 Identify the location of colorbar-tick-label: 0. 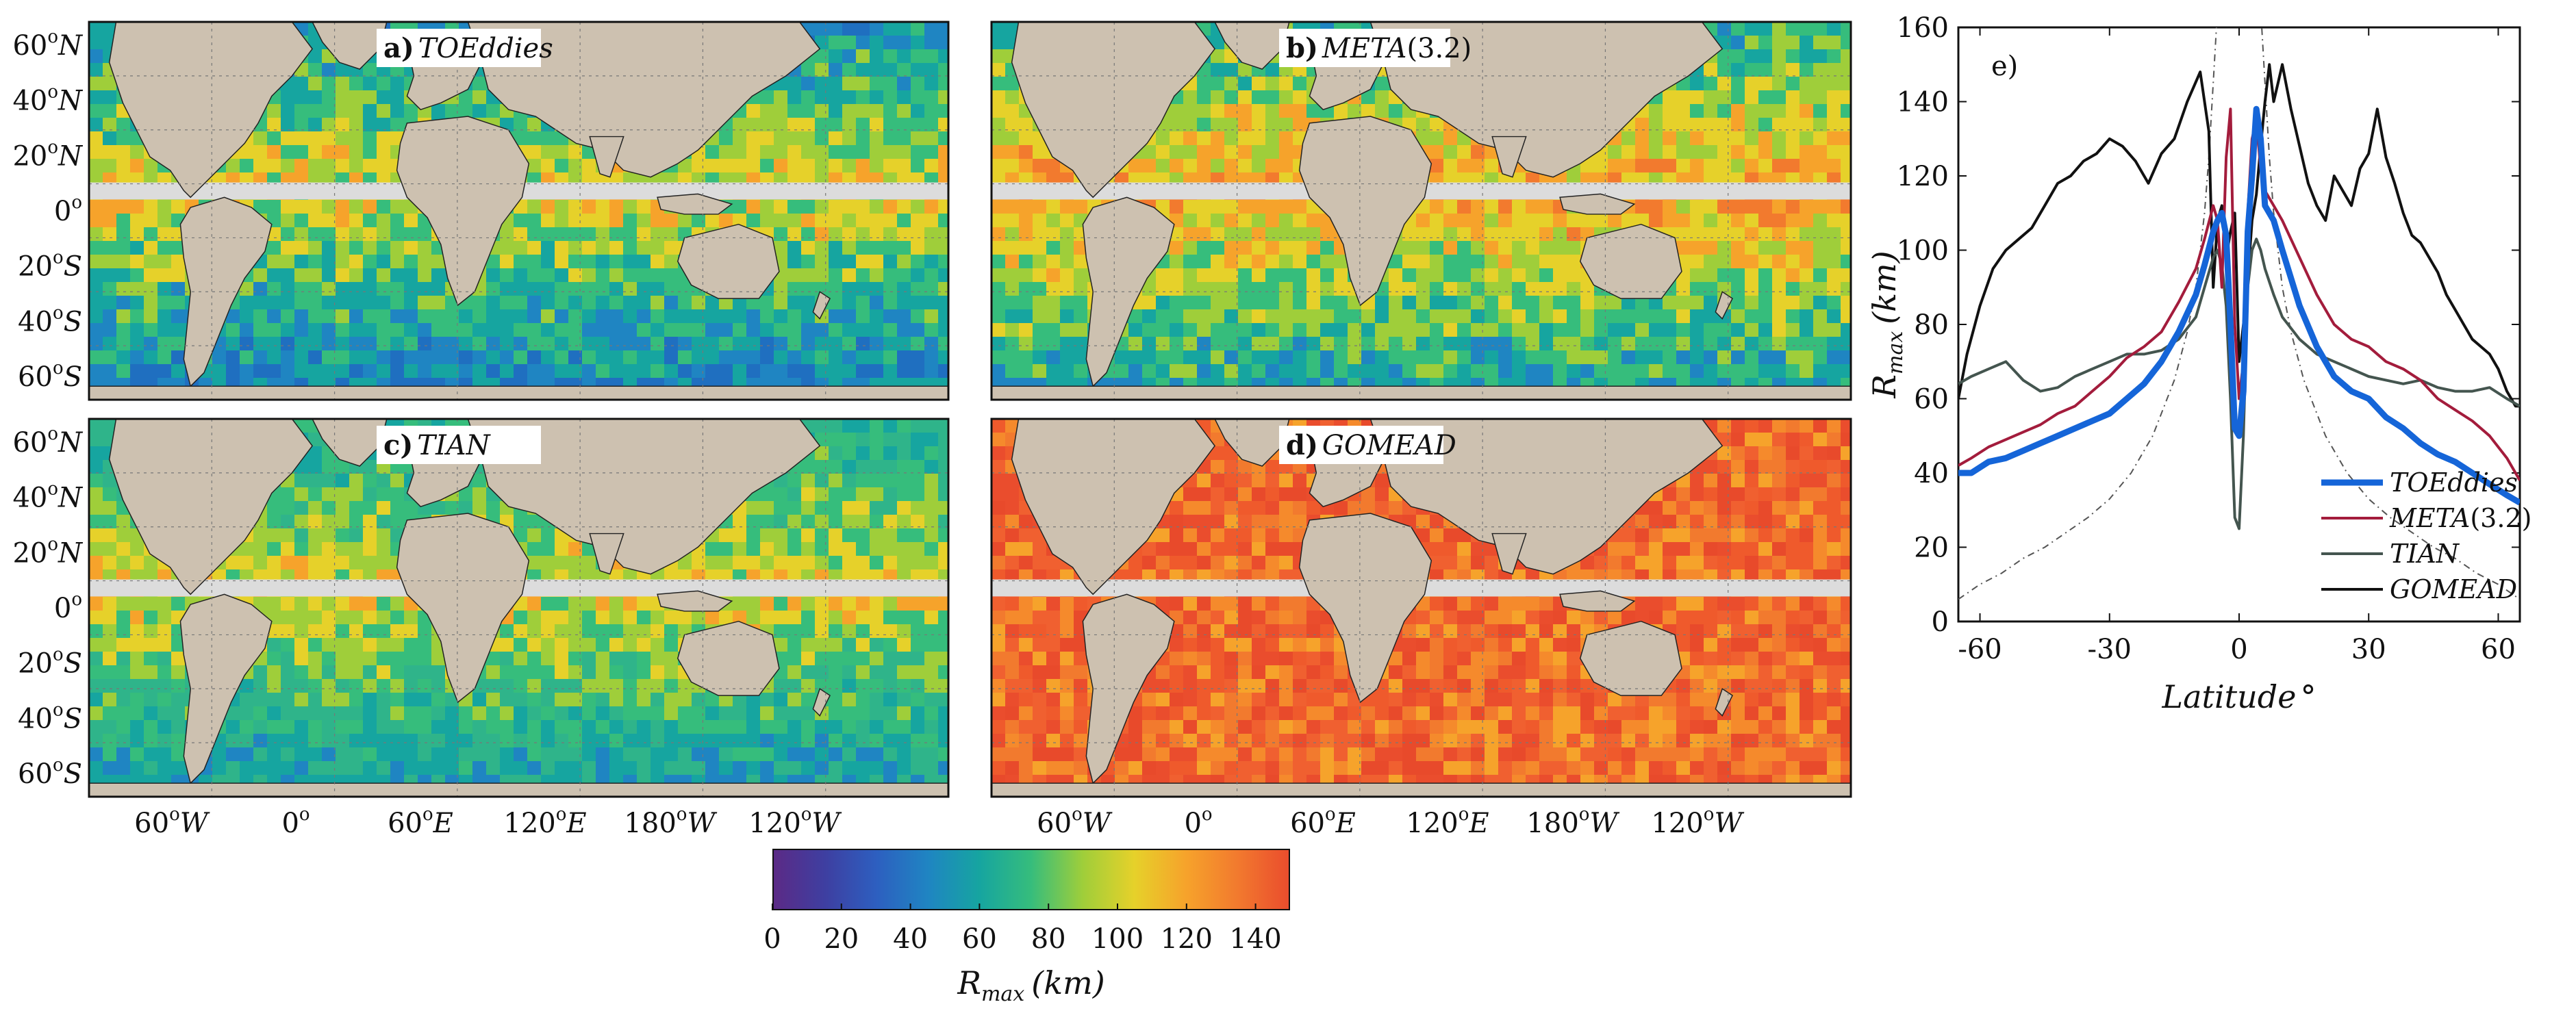
(772, 939).